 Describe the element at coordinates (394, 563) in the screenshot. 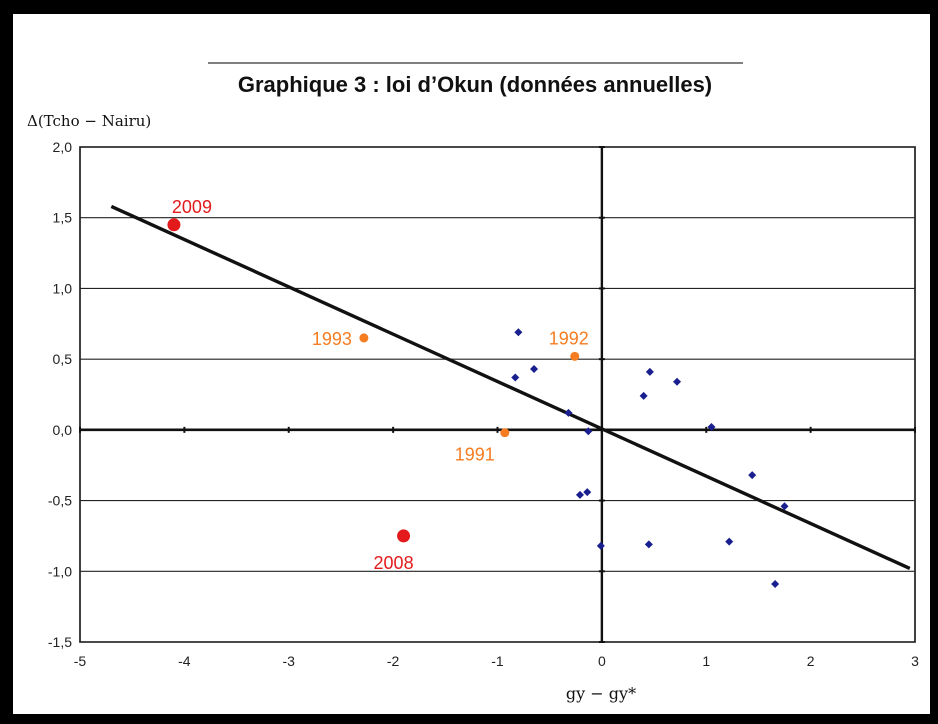

I see `point-label: 2008` at that location.